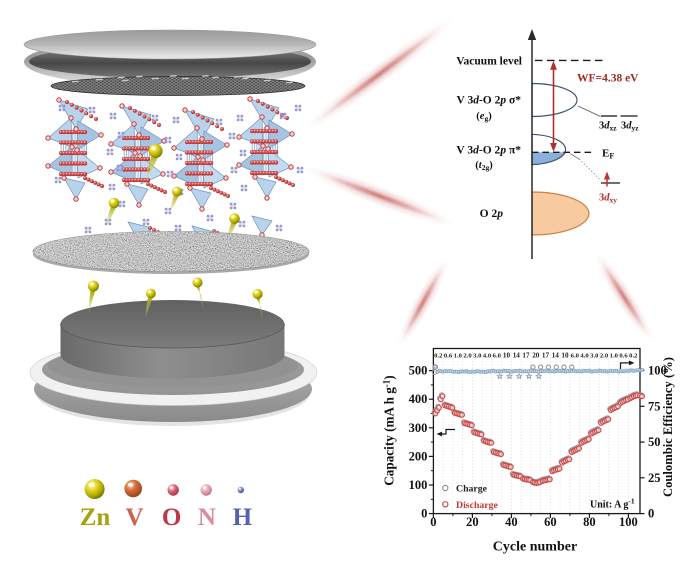  What do you see at coordinates (654, 478) in the screenshot?
I see `svg-text: 25` at bounding box center [654, 478].